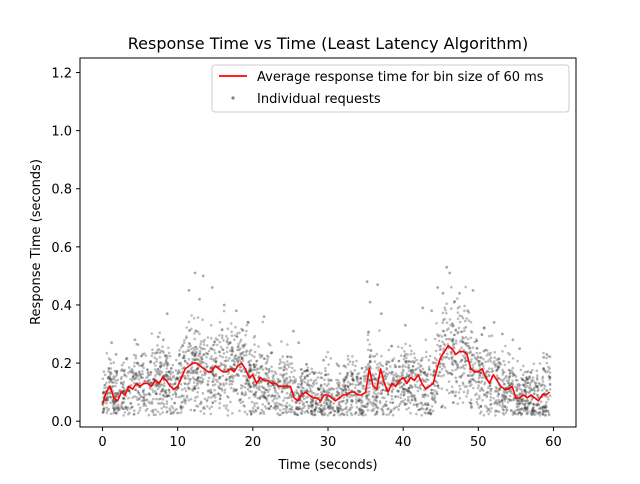 The width and height of the screenshot is (640, 484). What do you see at coordinates (61, 306) in the screenshot?
I see `y-tick-label: 0.4` at bounding box center [61, 306].